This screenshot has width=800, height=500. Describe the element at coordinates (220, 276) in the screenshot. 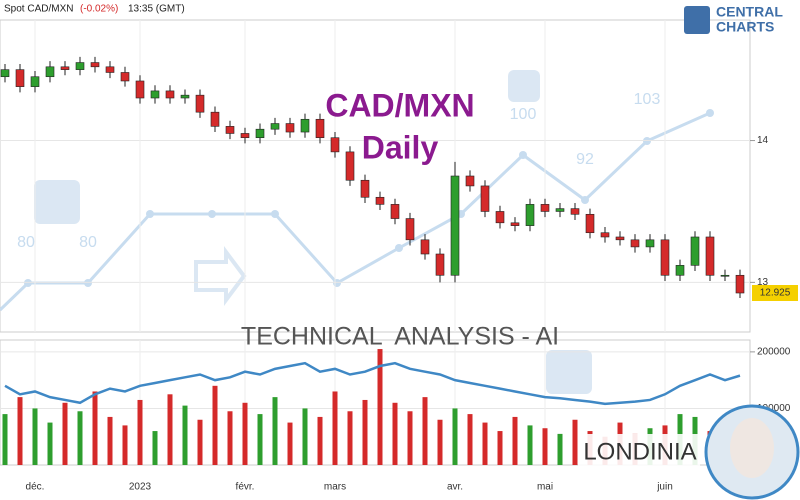

I see `watermark-arrow` at that location.